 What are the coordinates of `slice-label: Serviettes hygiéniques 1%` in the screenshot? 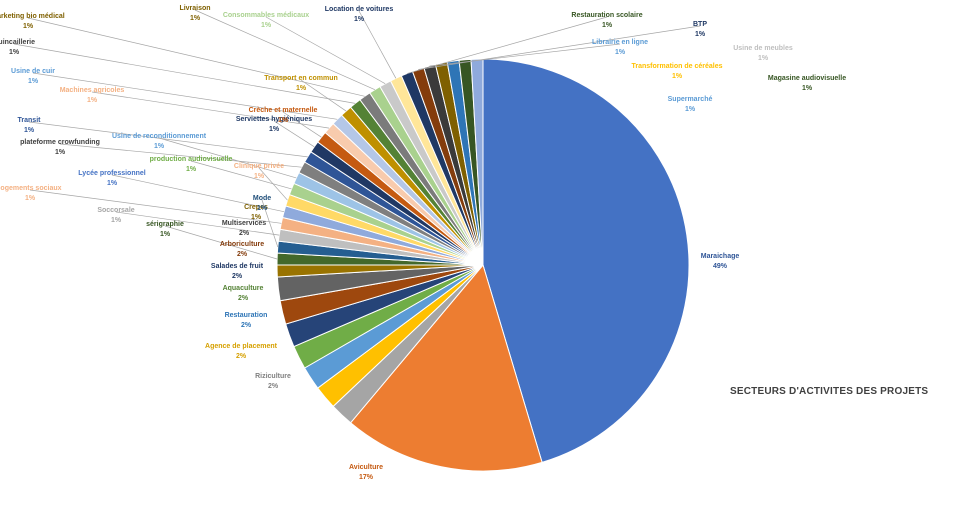 It's located at (274, 124).